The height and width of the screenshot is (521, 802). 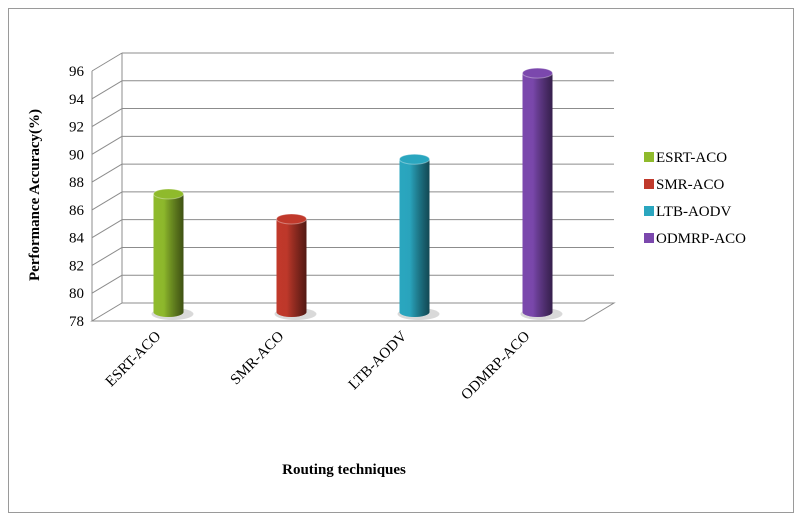 What do you see at coordinates (35, 195) in the screenshot?
I see `y-axis-title: Performance Accuracy(%)` at bounding box center [35, 195].